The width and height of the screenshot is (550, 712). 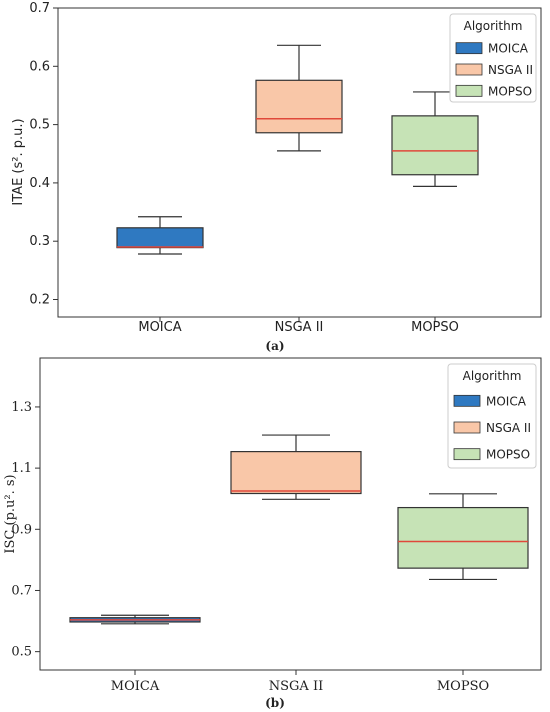 I want to click on legend-b: Algorithm MOICA NSGA II MOPSO, so click(x=492, y=416).